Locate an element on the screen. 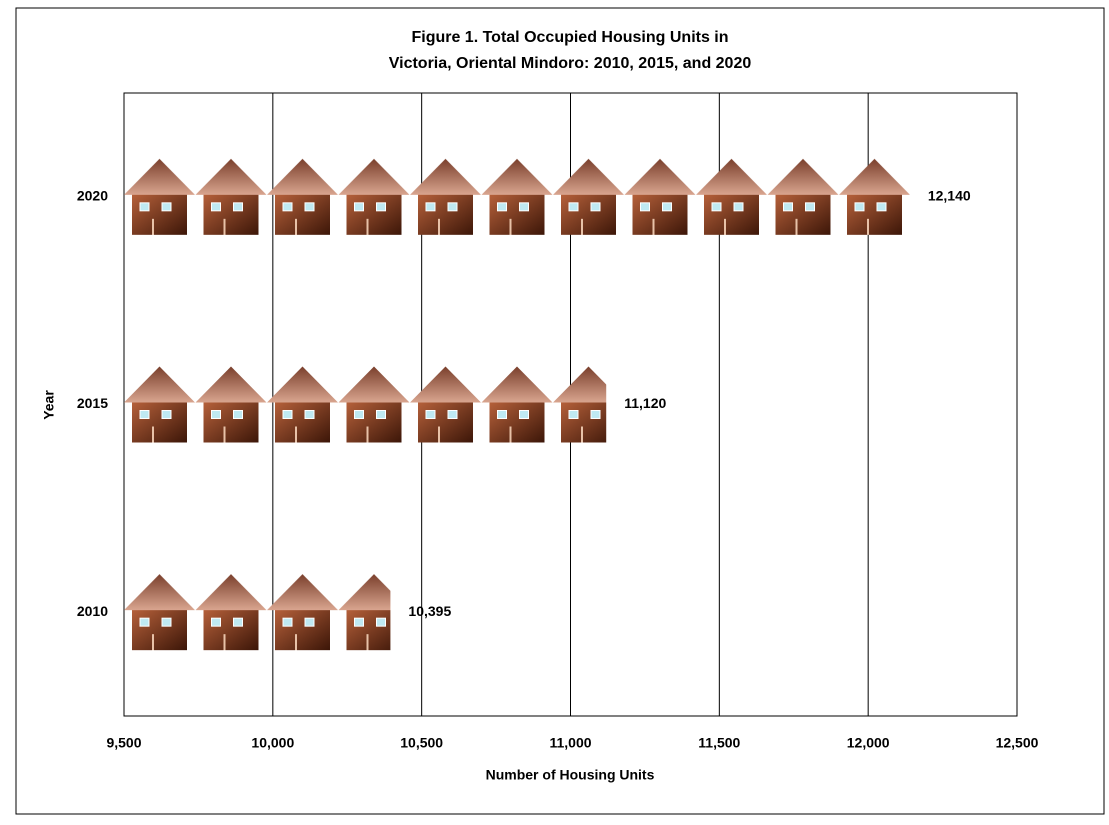 This screenshot has width=1109, height=825. y-tick-label: 2010 is located at coordinates (92, 611).